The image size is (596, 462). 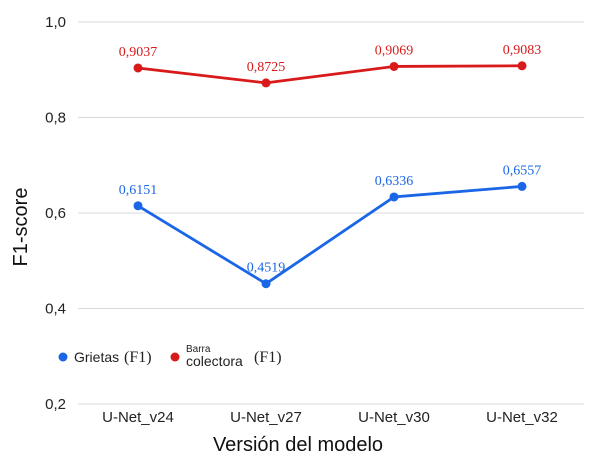 I want to click on data-label: 0,6336, so click(x=394, y=181).